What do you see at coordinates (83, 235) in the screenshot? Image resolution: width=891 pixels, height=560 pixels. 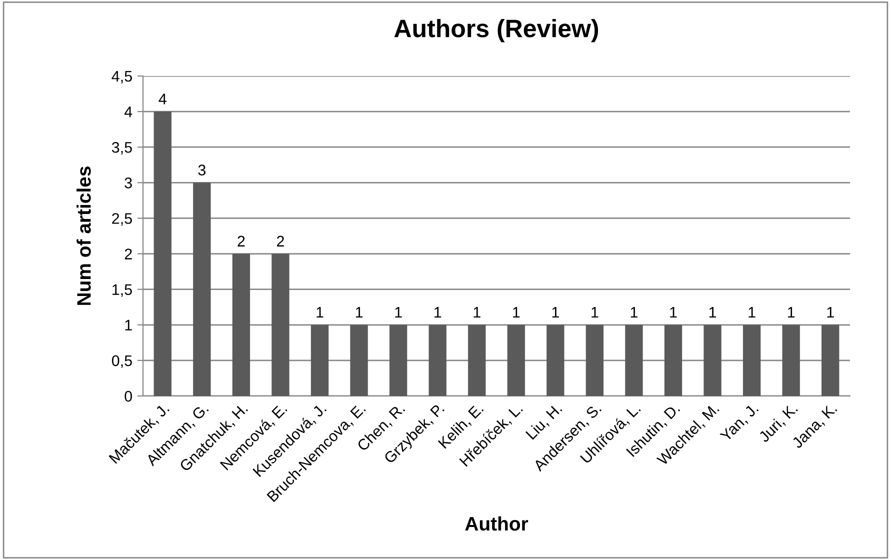 I see `y-axis-title: Num of articles` at bounding box center [83, 235].